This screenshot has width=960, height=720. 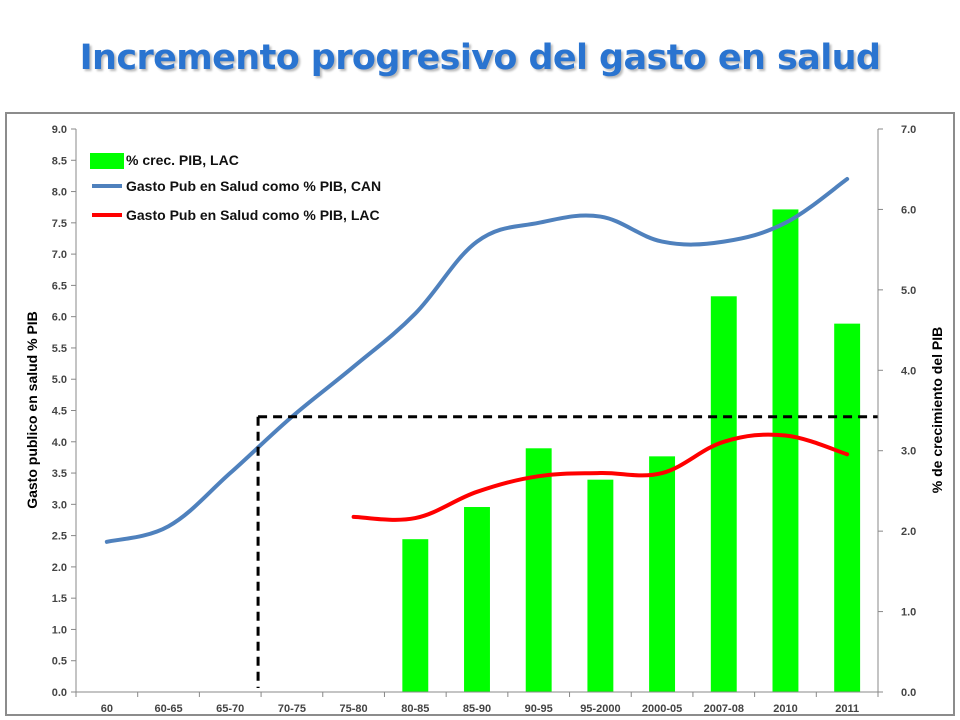 What do you see at coordinates (253, 215) in the screenshot?
I see `legend-label-lac: Gasto Pub en Salud como % PIB, LAC` at bounding box center [253, 215].